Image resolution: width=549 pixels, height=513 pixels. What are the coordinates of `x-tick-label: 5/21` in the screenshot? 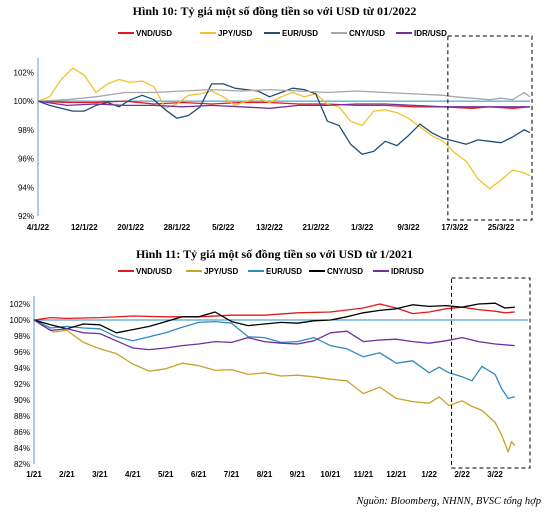 It's located at (166, 474).